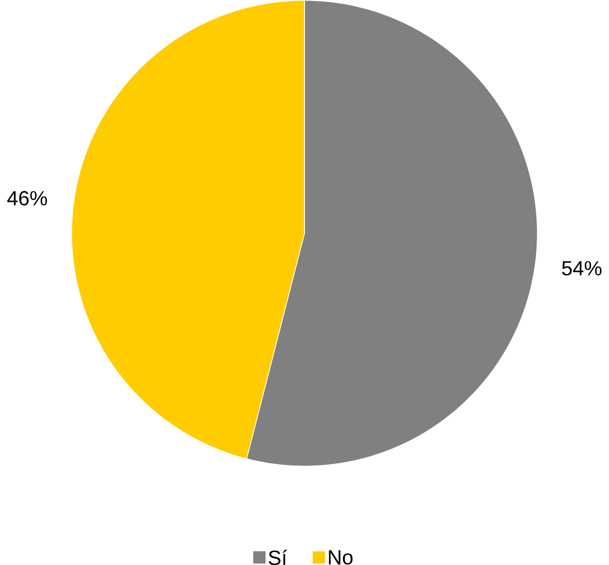 The image size is (609, 565). What do you see at coordinates (582, 268) in the screenshot?
I see `data-label: 54%` at bounding box center [582, 268].